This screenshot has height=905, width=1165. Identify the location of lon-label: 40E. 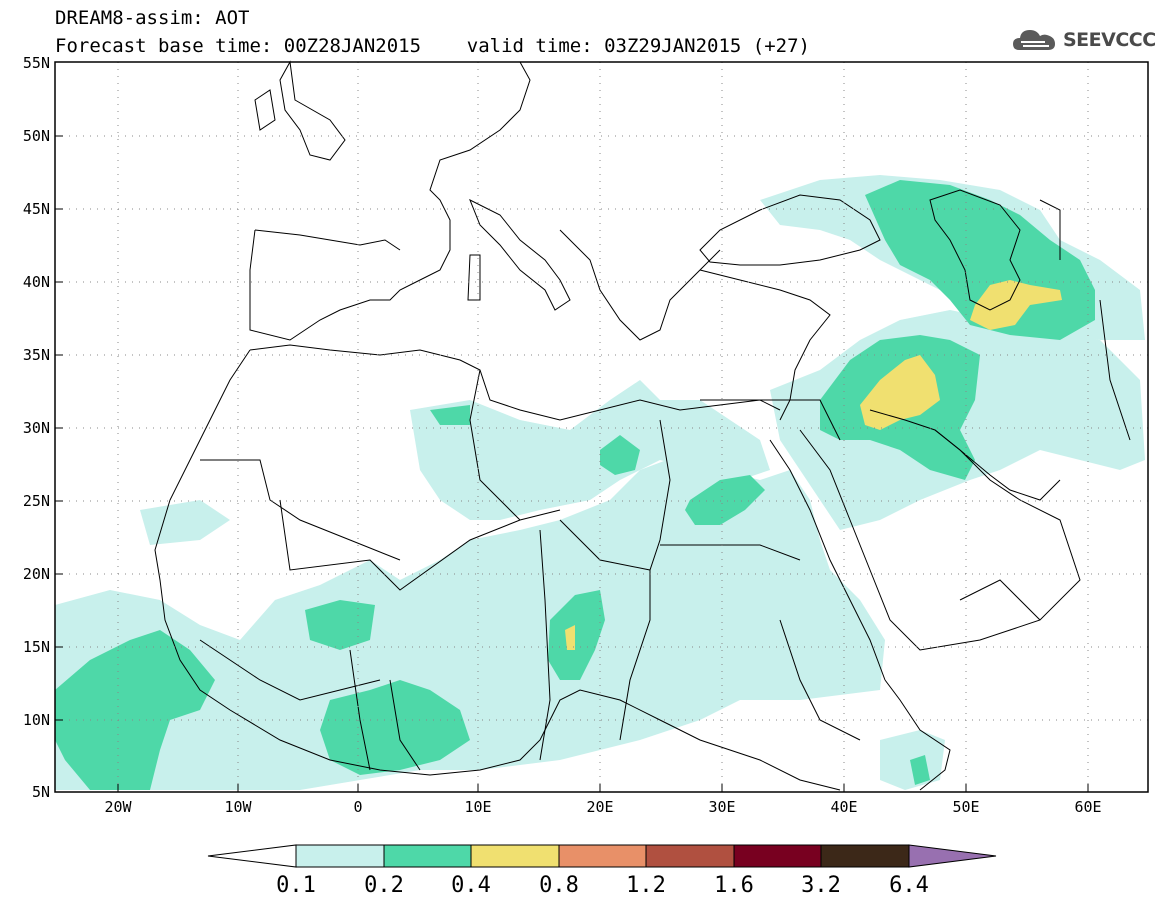
(843, 807).